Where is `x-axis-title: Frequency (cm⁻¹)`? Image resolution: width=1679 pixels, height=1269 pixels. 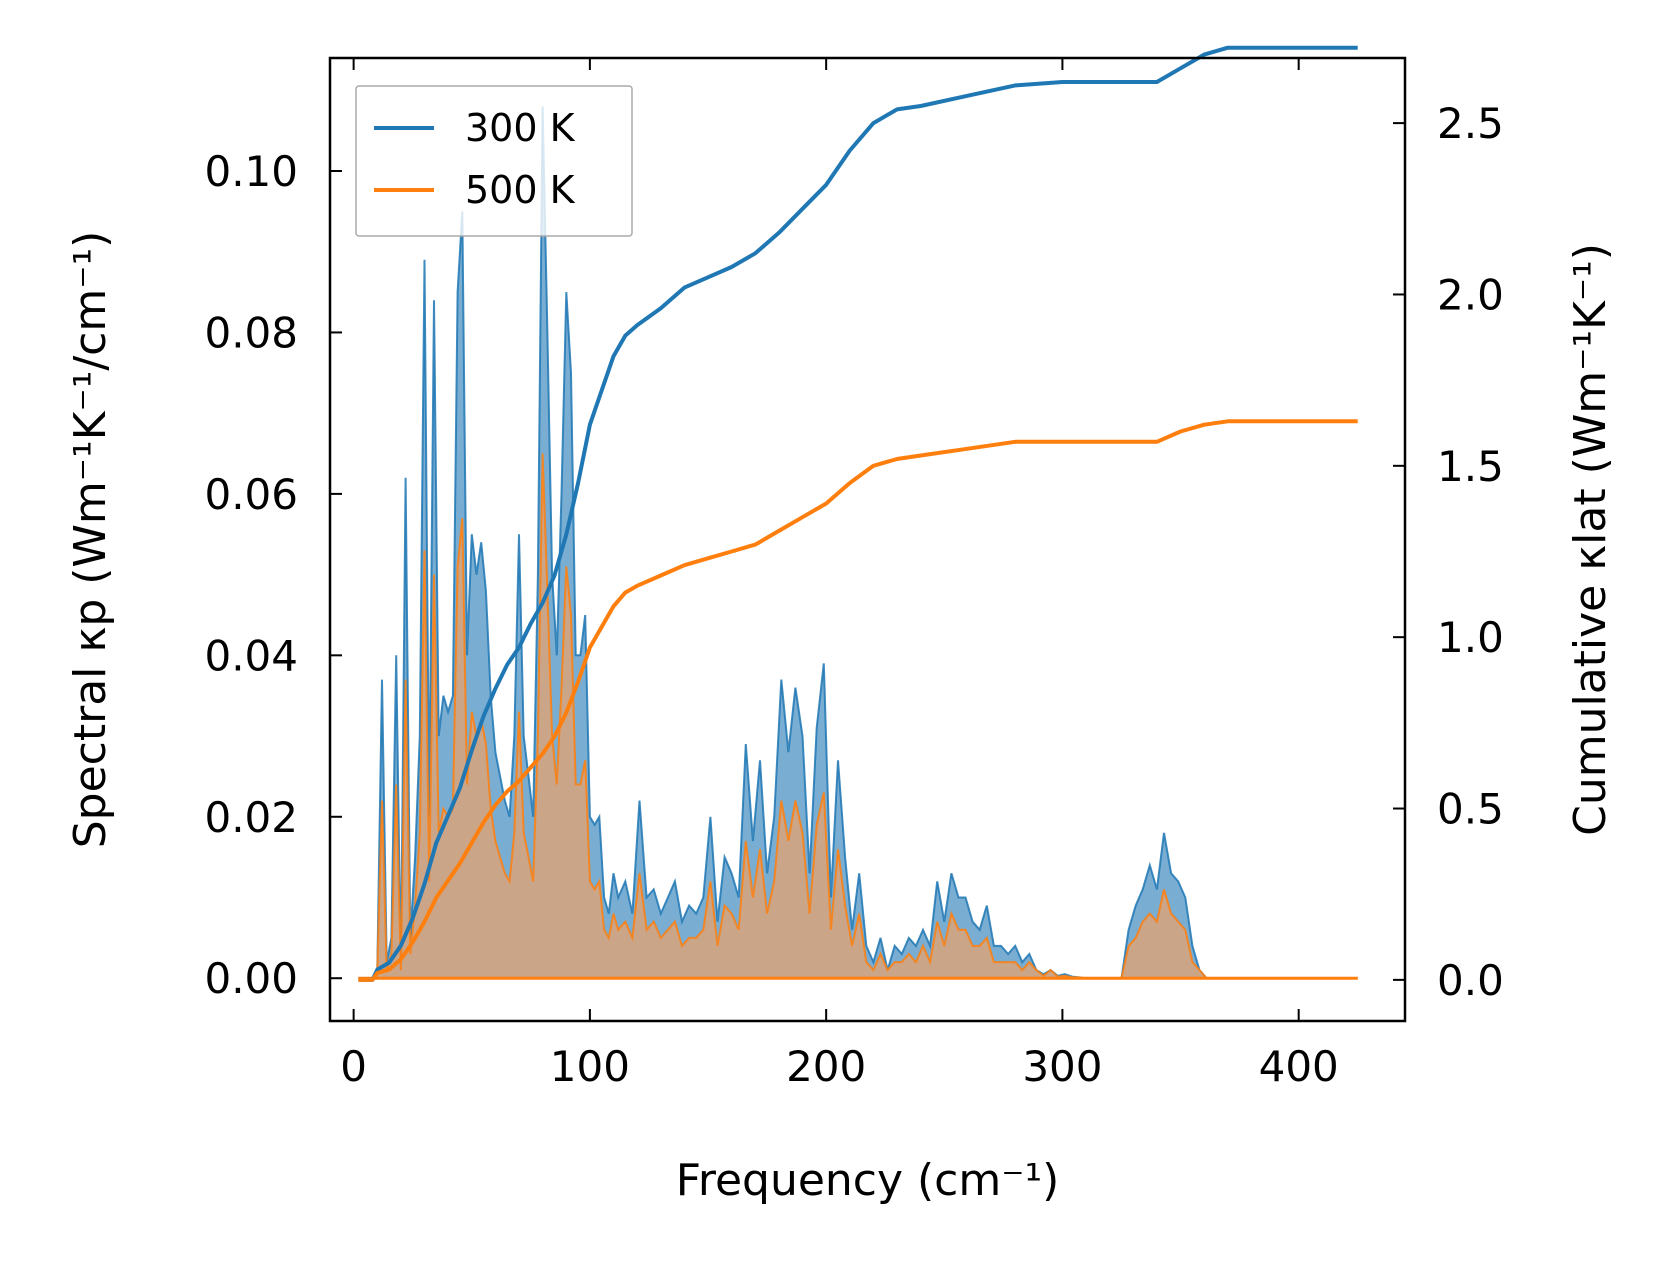 x-axis-title: Frequency (cm⁻¹) is located at coordinates (868, 1180).